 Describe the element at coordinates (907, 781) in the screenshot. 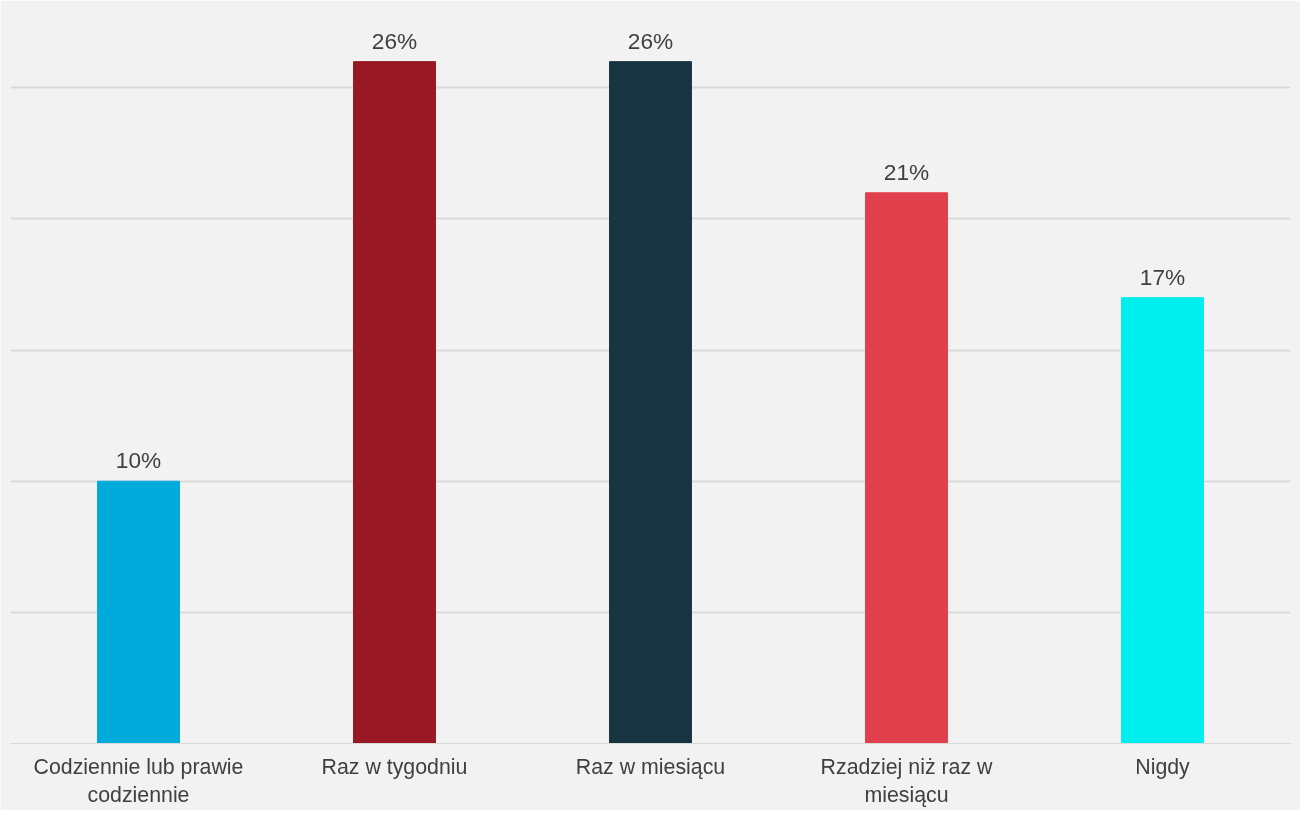

I see `x-tick-label: Rzadziej niż raz w miesiącu` at that location.